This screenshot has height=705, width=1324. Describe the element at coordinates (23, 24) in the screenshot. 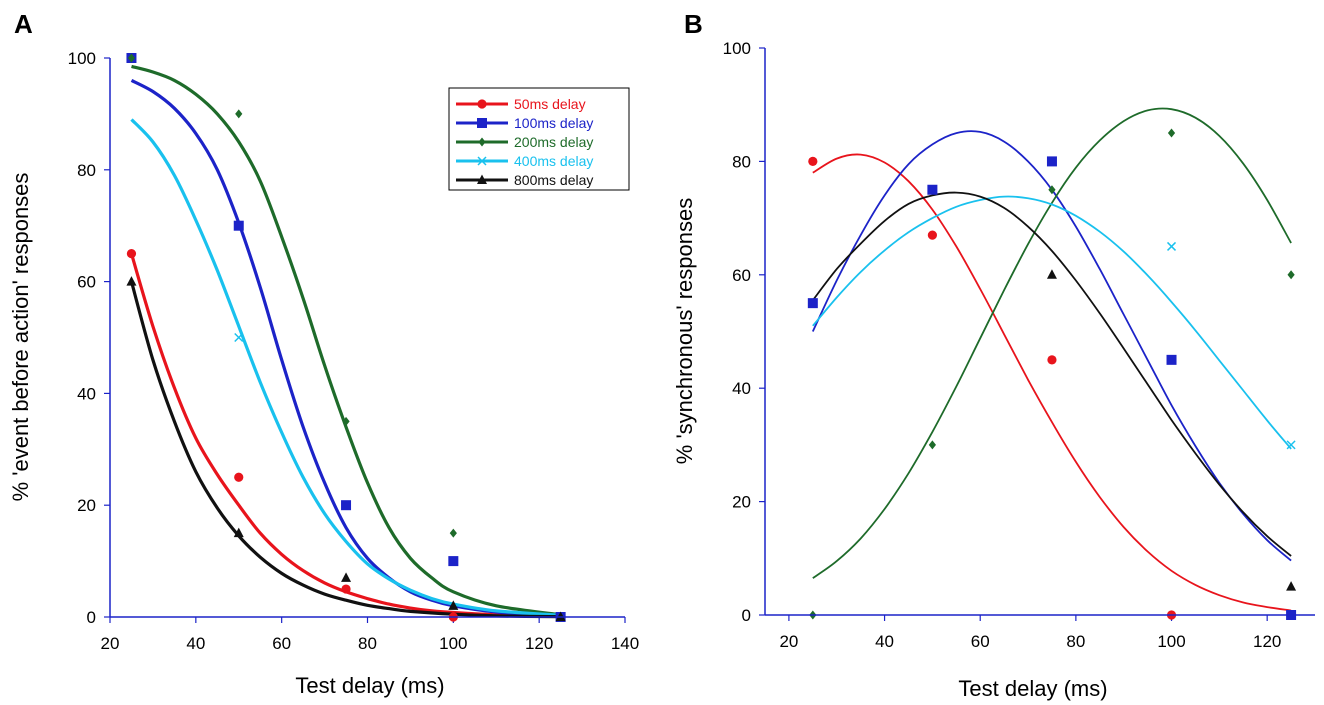

I see `panel-a-letter: A` at that location.